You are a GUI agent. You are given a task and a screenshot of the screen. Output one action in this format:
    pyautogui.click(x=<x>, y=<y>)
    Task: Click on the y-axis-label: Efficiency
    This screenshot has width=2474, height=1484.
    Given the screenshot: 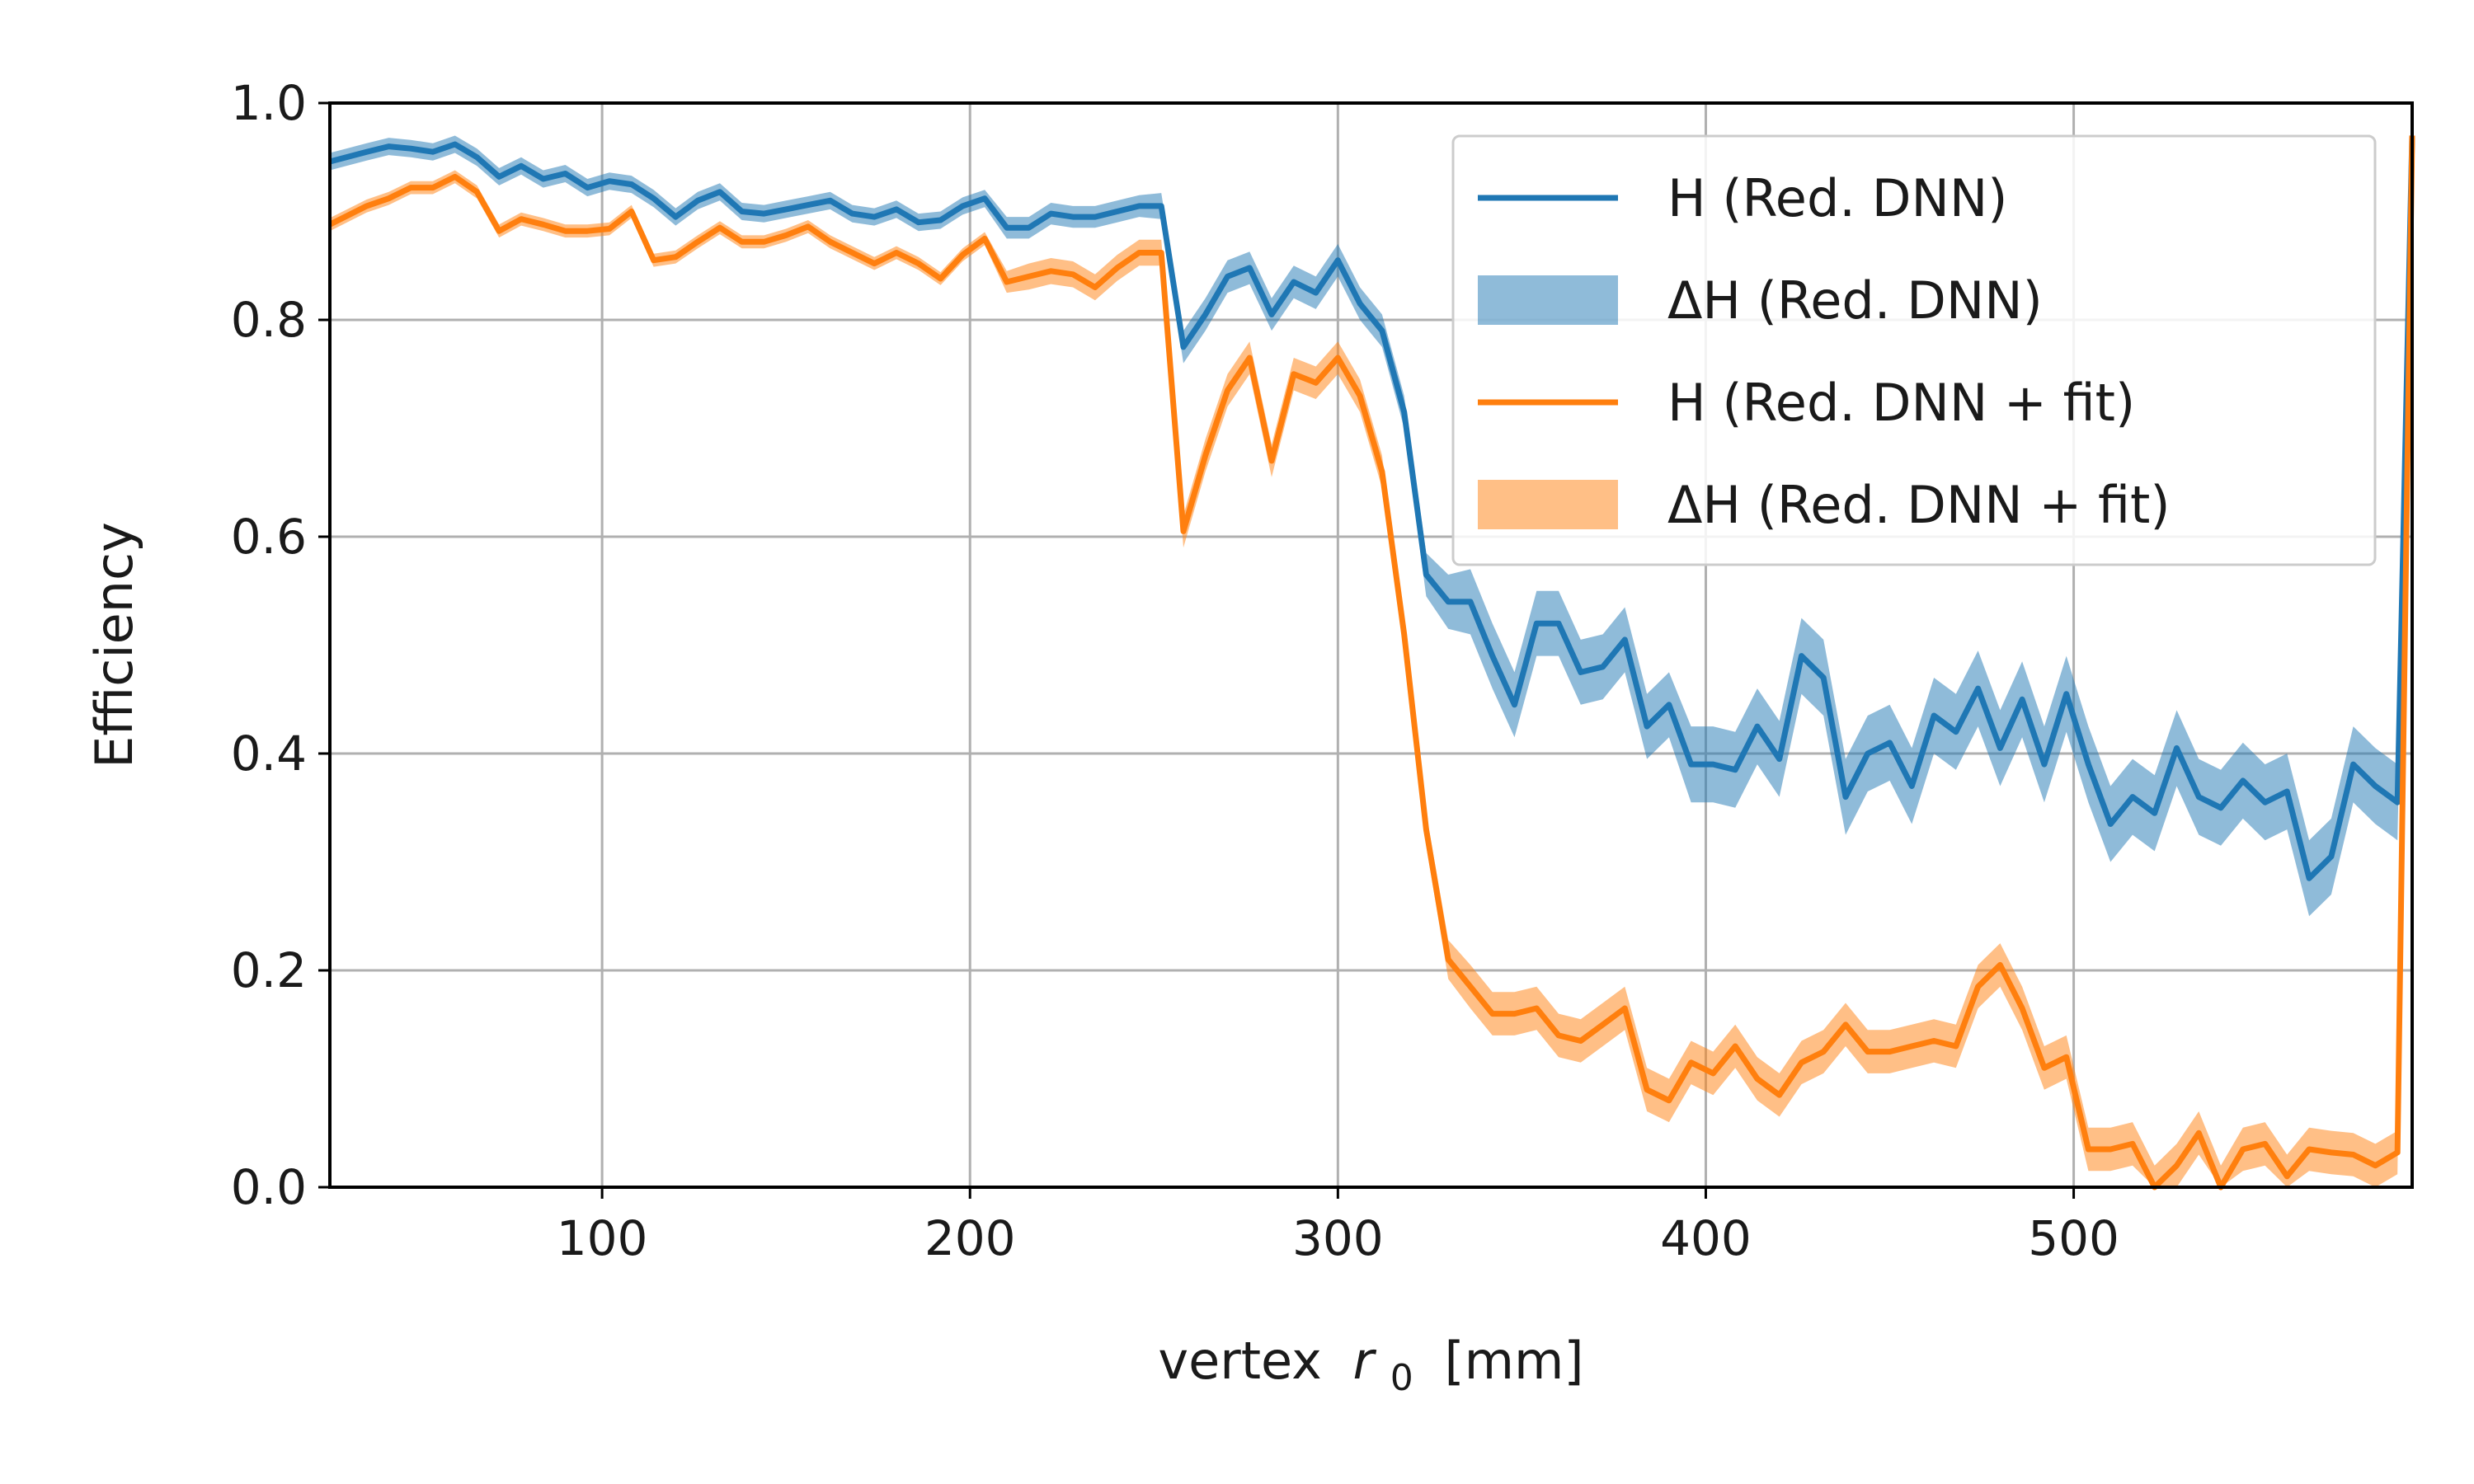 What is the action you would take?
    pyautogui.click(x=114, y=645)
    